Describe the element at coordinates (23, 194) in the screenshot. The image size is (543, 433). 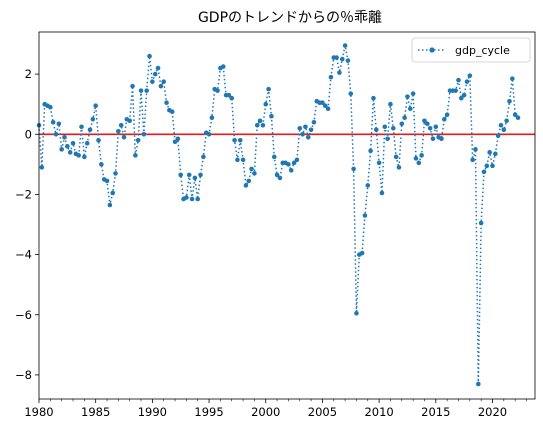
I see `y-tick-label: −2` at that location.